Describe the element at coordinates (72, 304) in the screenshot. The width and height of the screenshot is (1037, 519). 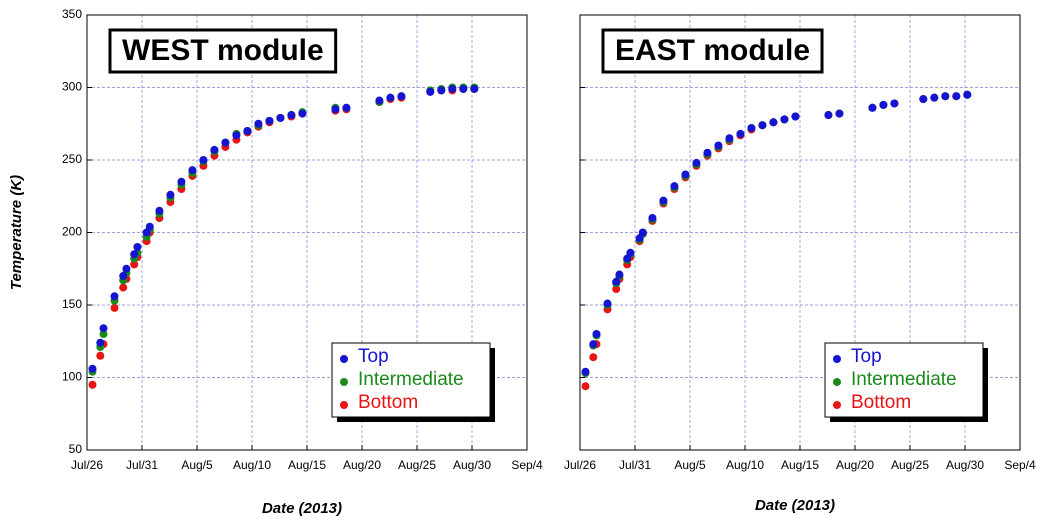
I see `y-tick-label: 150` at that location.